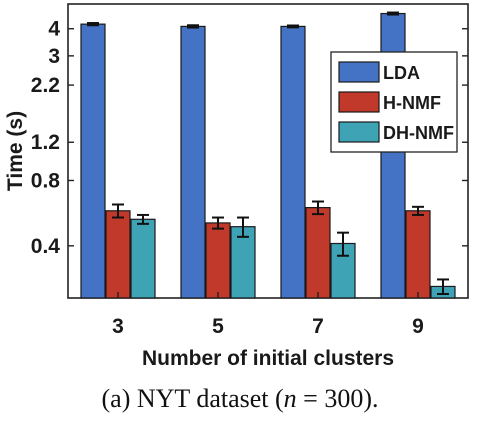 Image resolution: width=480 pixels, height=421 pixels. Describe the element at coordinates (359, 72) in the screenshot. I see `legend-swatch-lda` at that location.